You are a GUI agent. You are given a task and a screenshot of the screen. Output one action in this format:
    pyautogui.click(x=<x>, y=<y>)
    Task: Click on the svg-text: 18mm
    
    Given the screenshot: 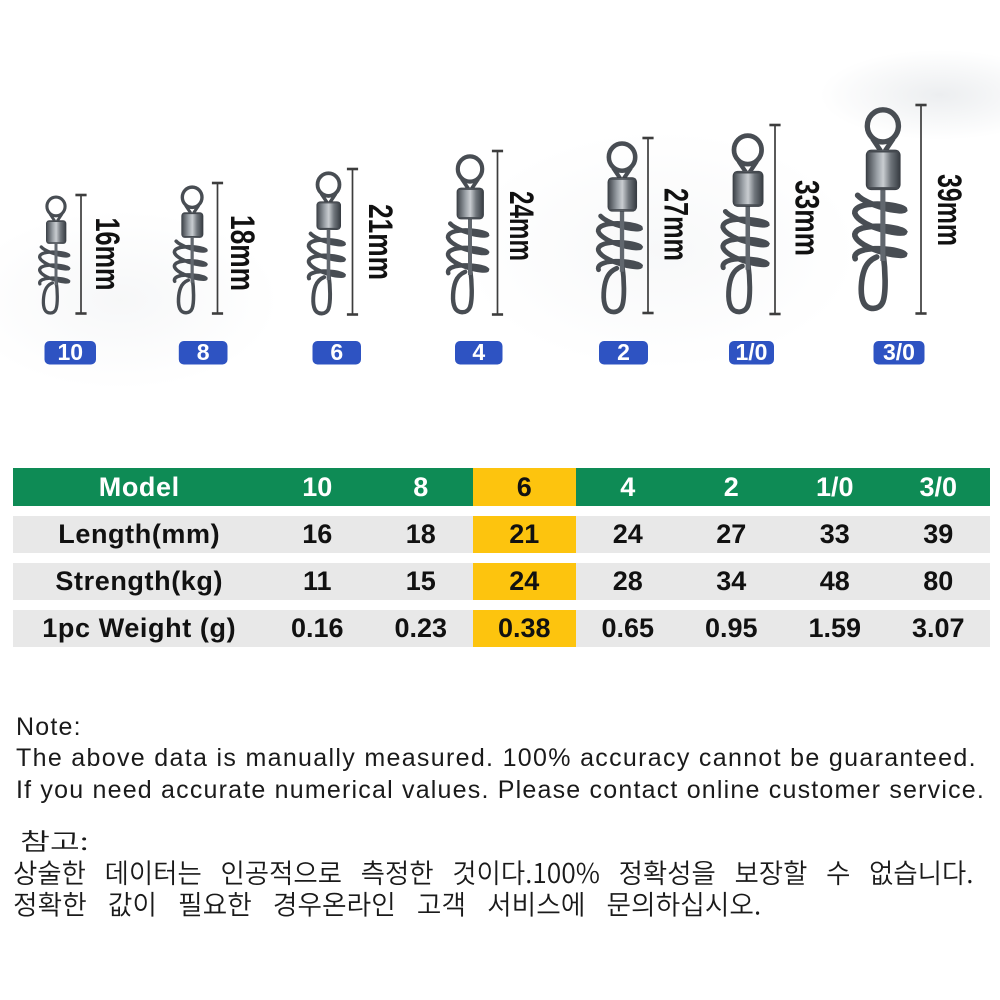 What is the action you would take?
    pyautogui.click(x=242, y=253)
    